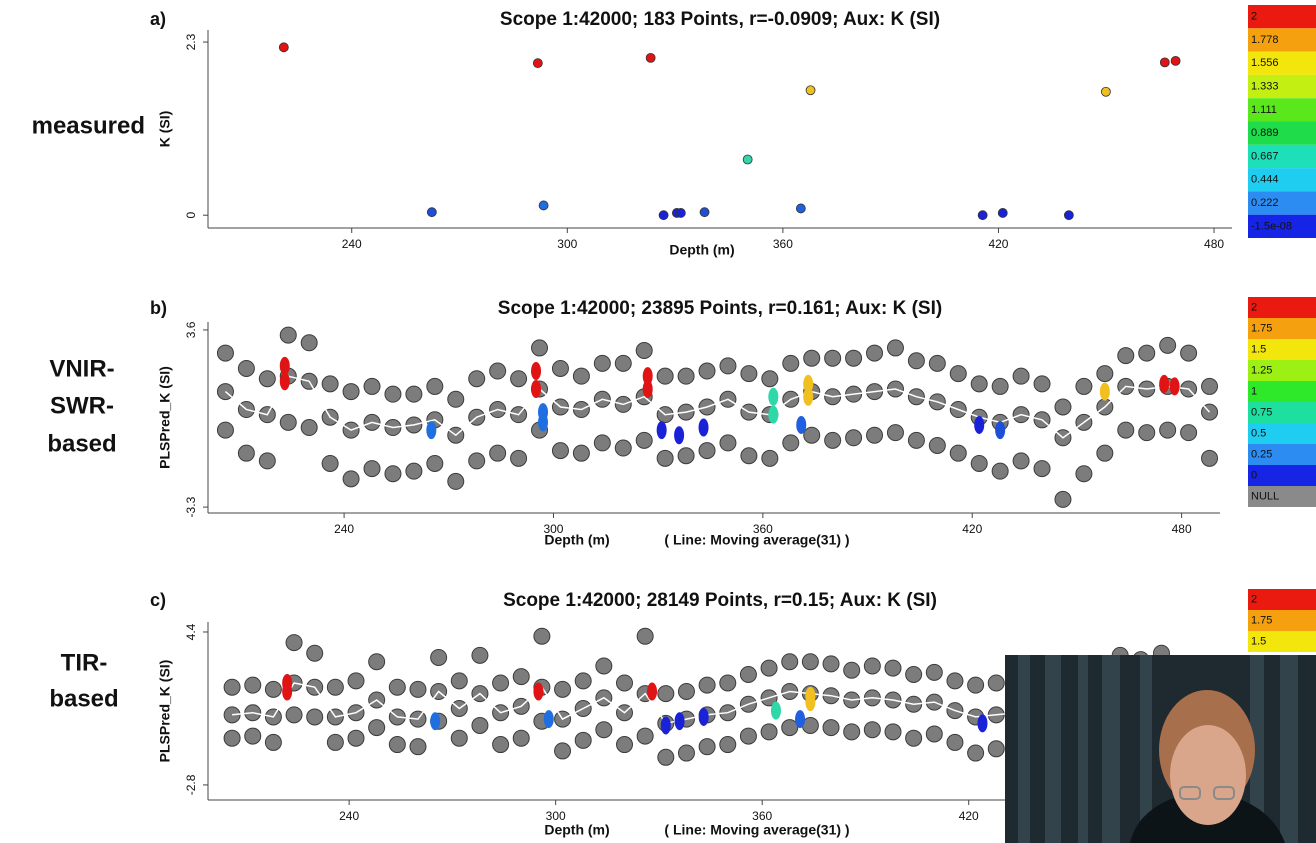  I want to click on y-axis-label: PLSPred_K (SI), so click(165, 711).